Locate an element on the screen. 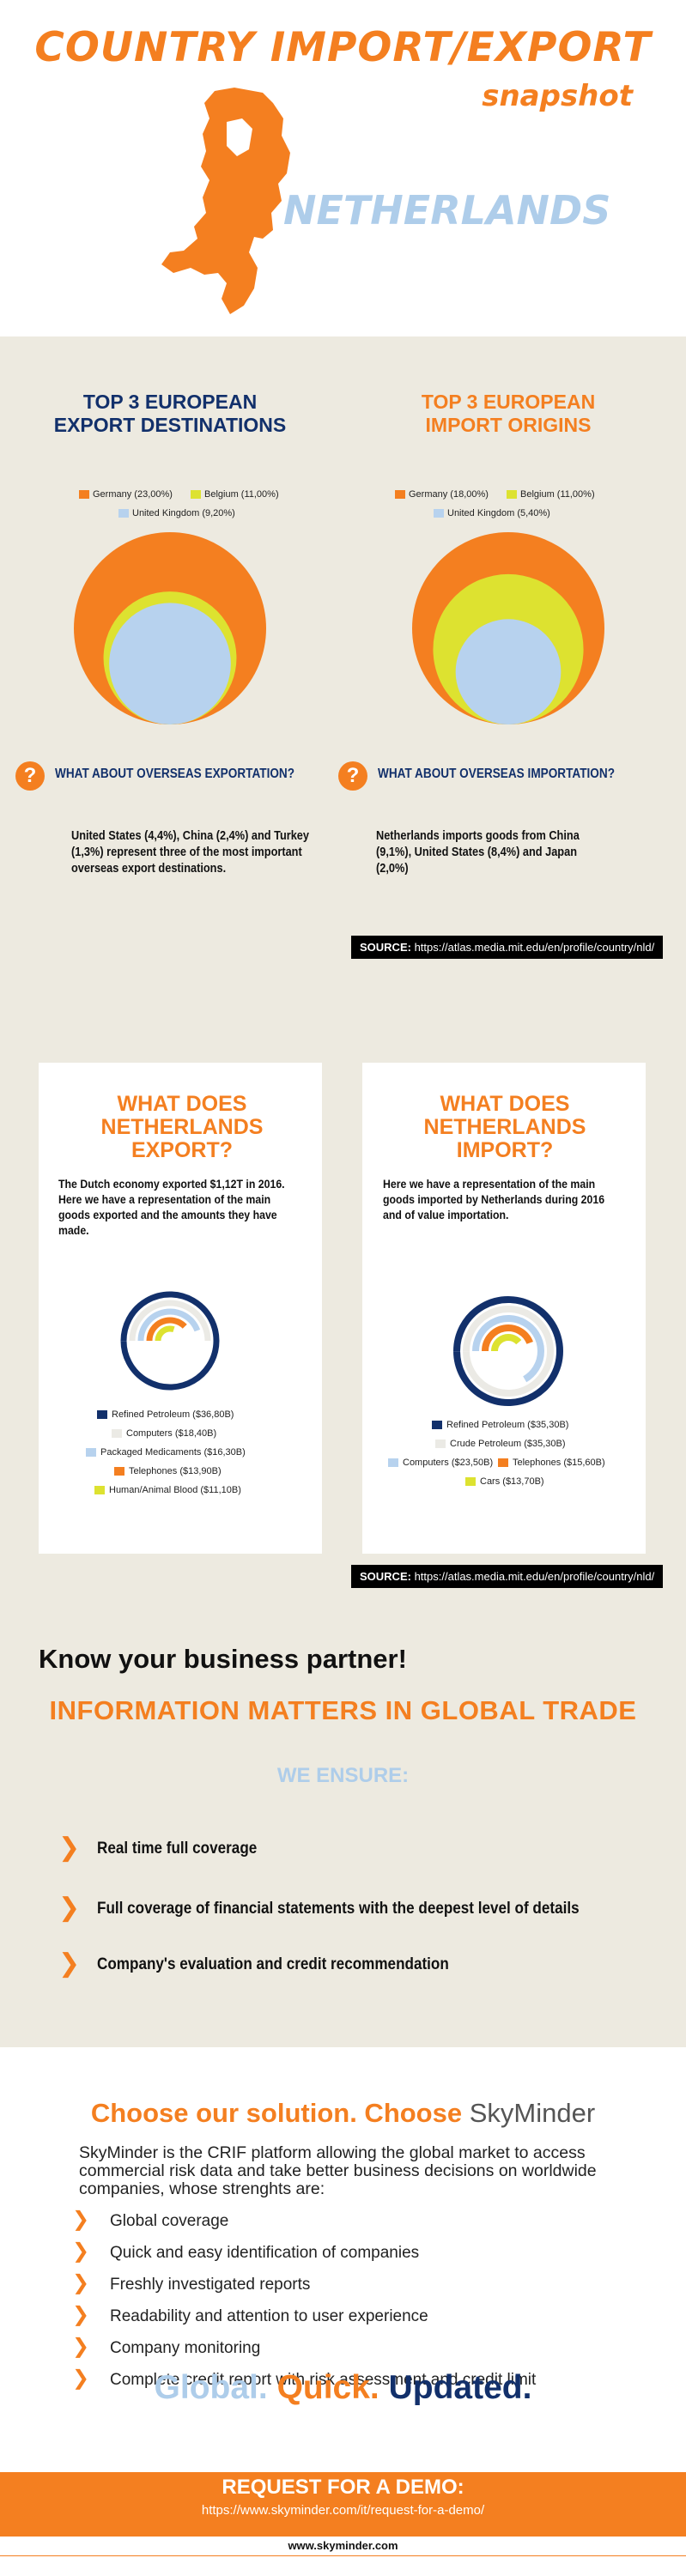  skyminder-logo: SkyMinder is located at coordinates (532, 2113).